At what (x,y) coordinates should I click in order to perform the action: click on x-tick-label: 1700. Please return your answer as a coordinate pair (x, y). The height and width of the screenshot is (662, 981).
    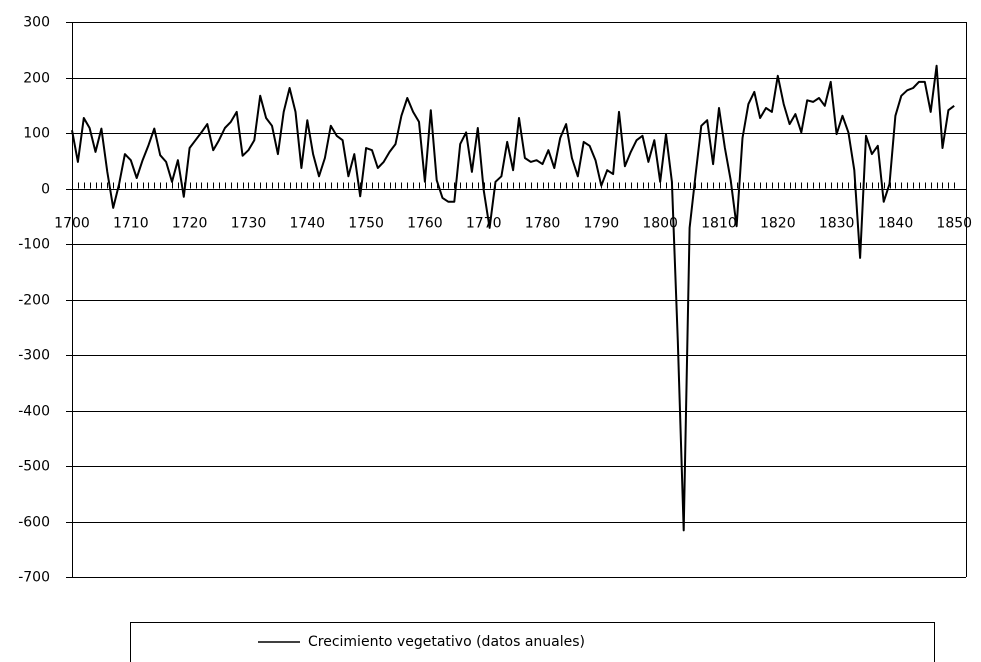
    Looking at the image, I should click on (72, 224).